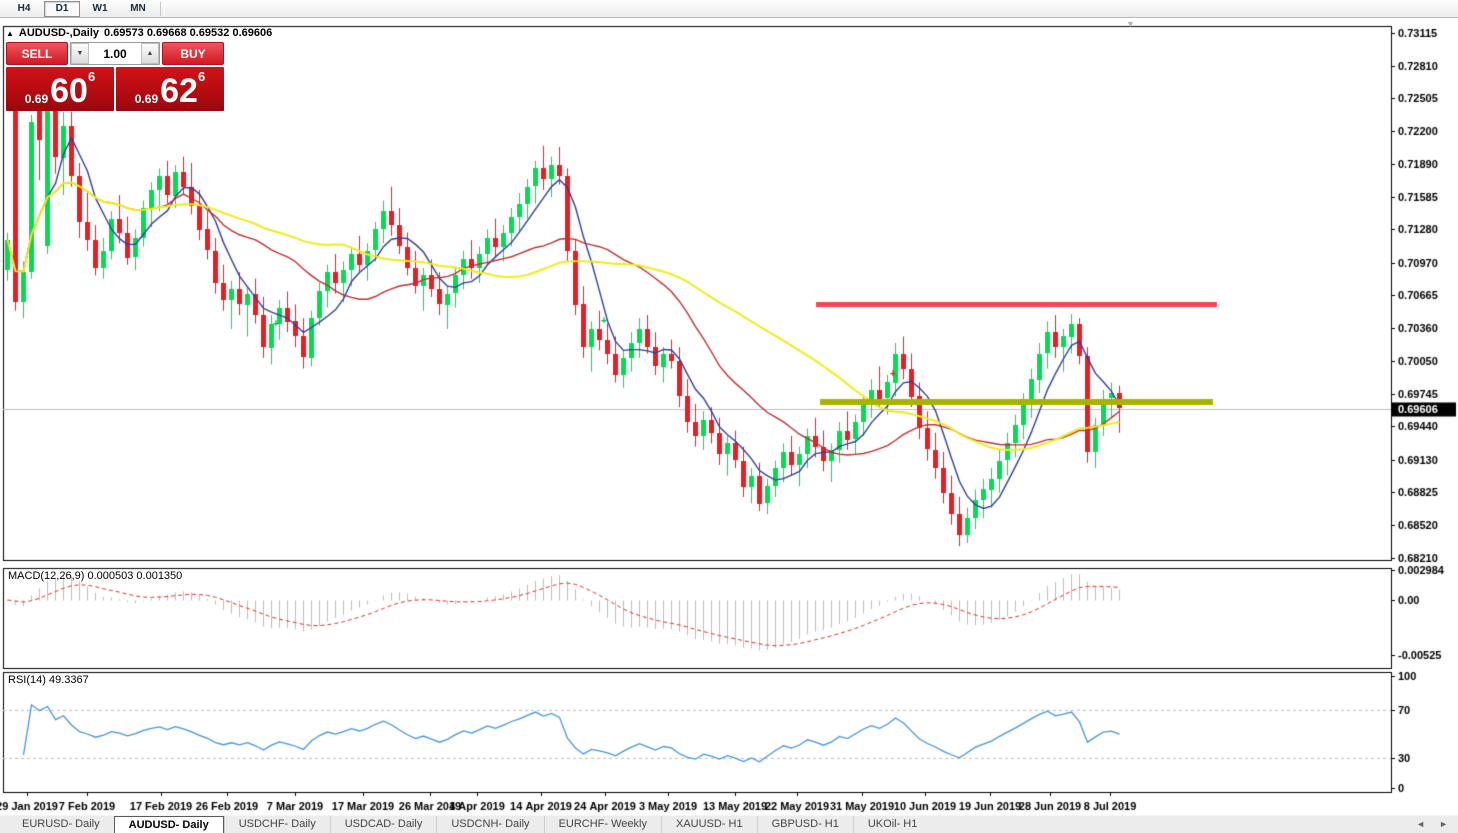  I want to click on buy-price-prefix: 0.69, so click(146, 99).